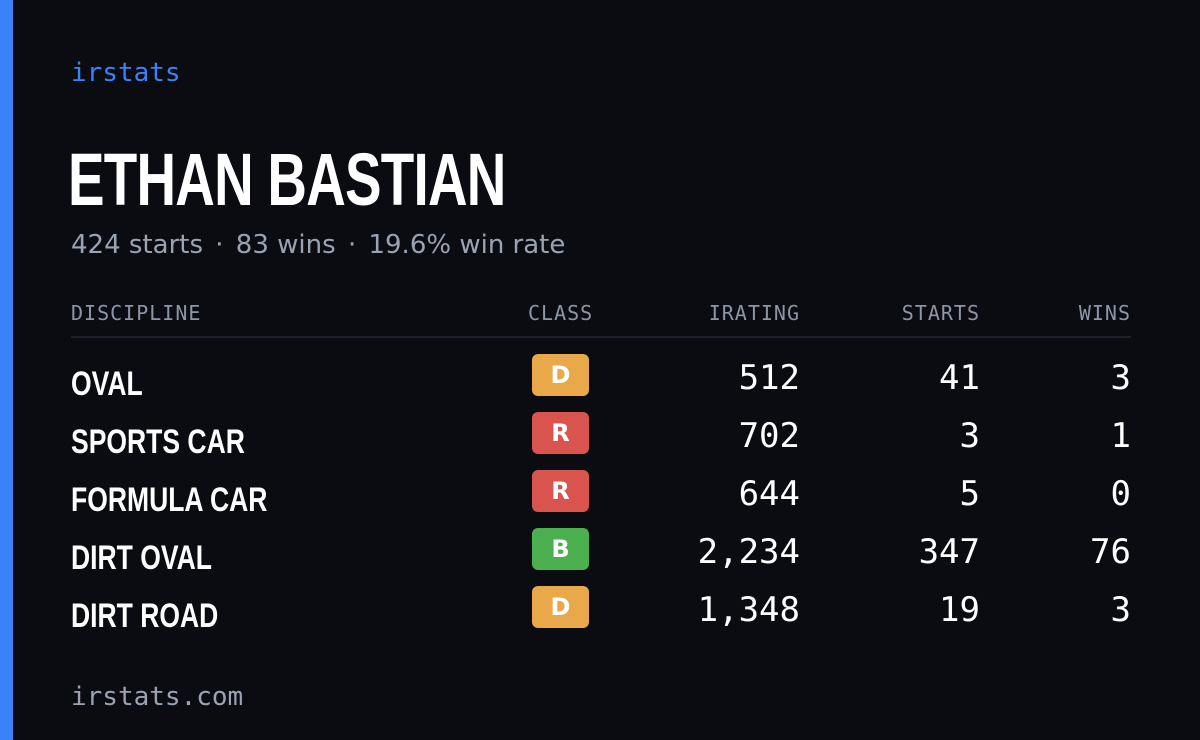 Image resolution: width=1200 pixels, height=740 pixels. What do you see at coordinates (1110, 552) in the screenshot?
I see `wins-value: 76` at bounding box center [1110, 552].